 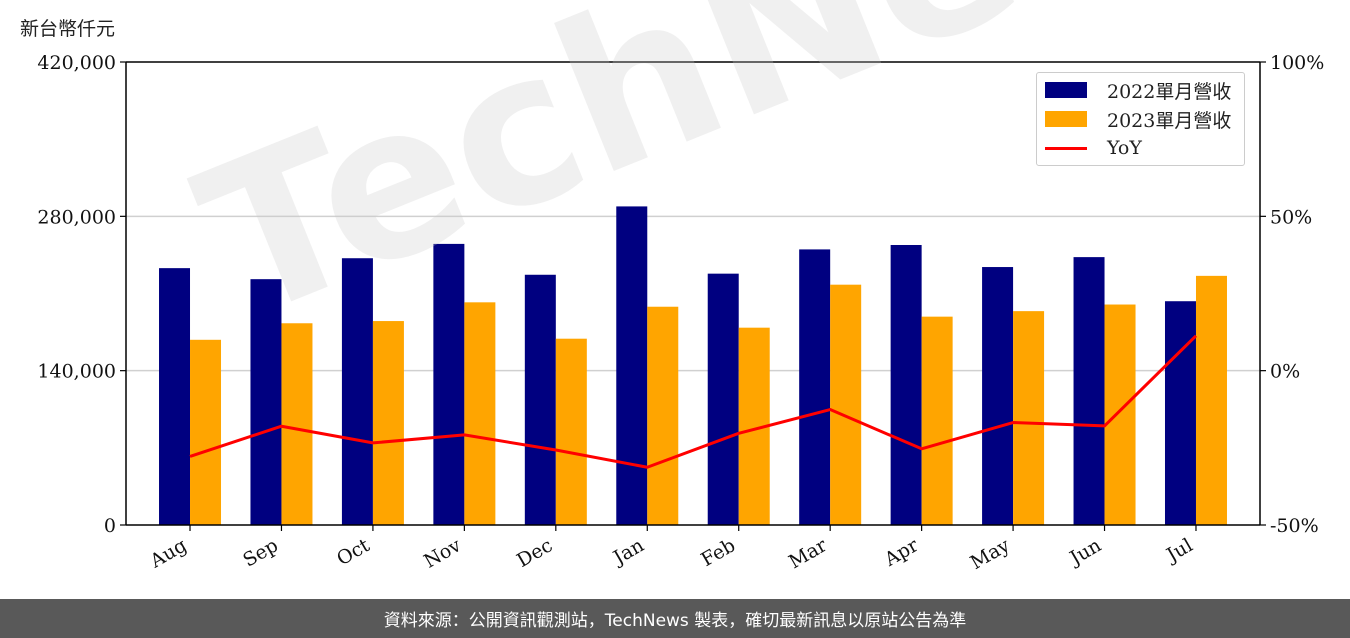 I want to click on left-tick-label: 420,000, so click(x=76, y=63).